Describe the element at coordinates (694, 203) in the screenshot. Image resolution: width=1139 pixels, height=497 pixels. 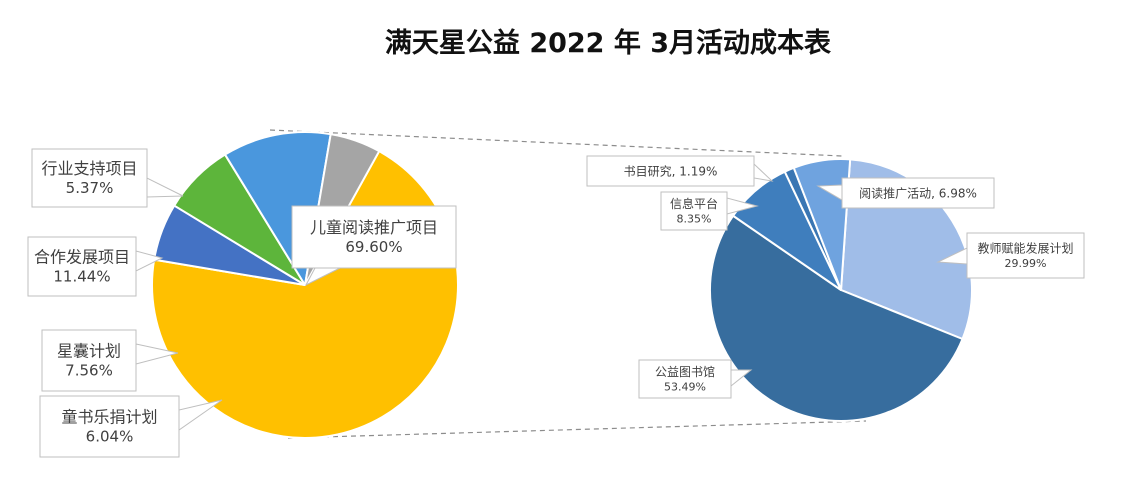
I see `slice-name: 信息平台` at that location.